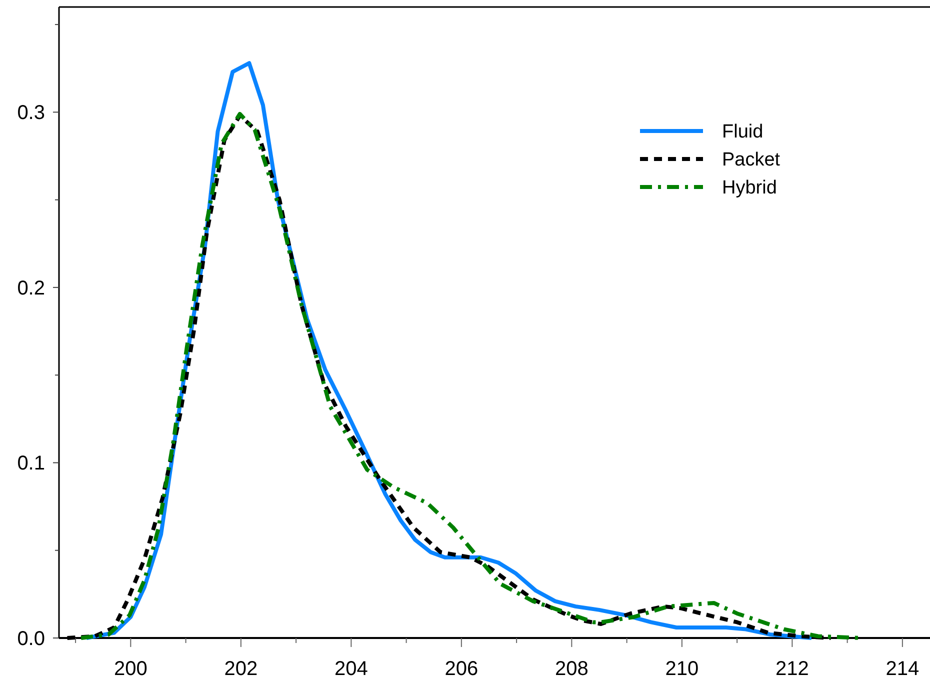 This screenshot has height=692, width=930. Describe the element at coordinates (743, 132) in the screenshot. I see `legend-label: Fluid` at that location.